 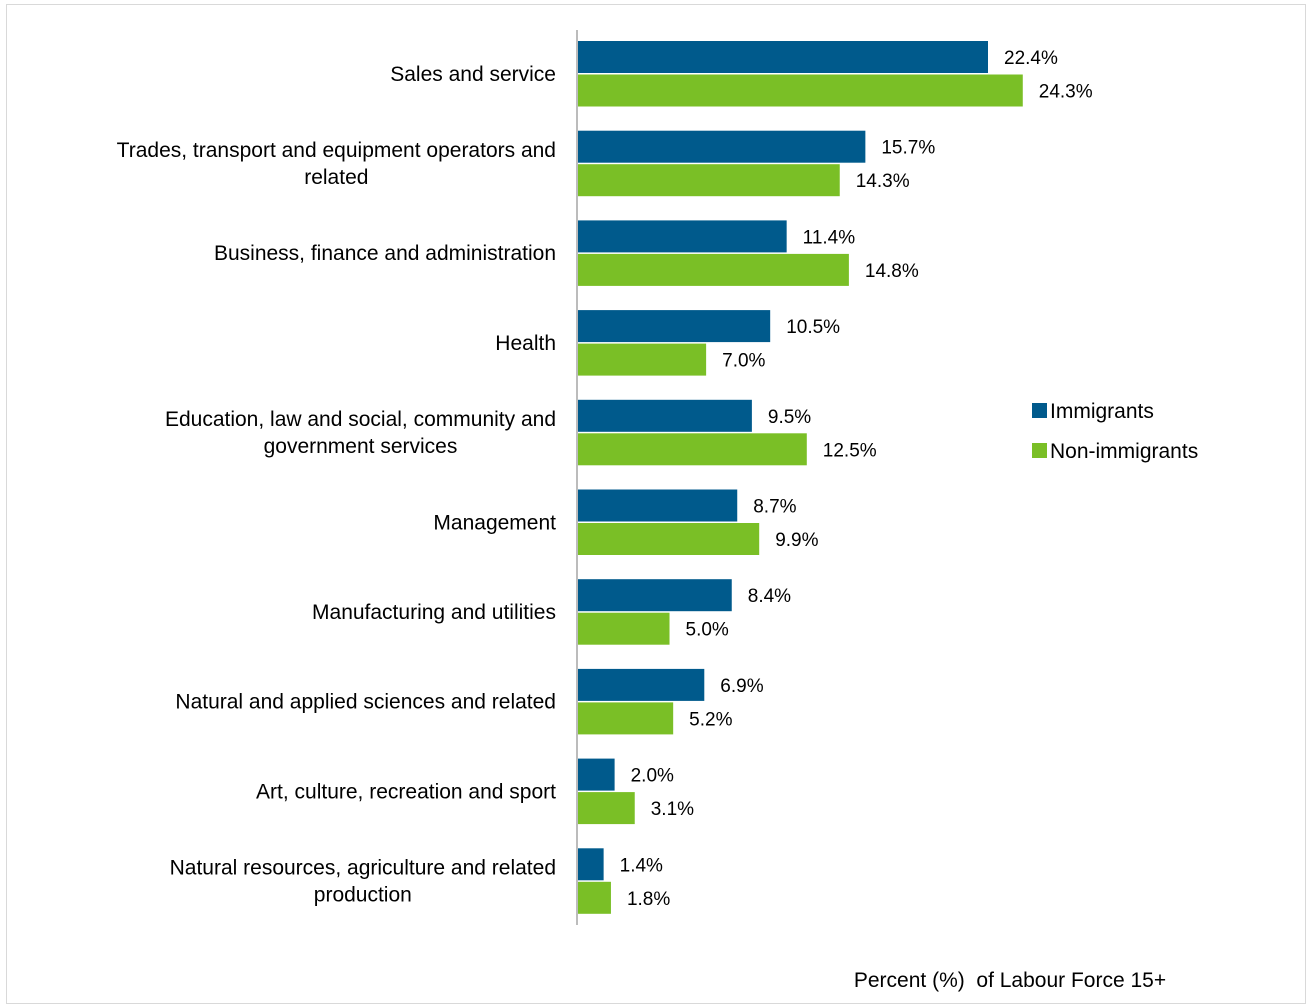 What do you see at coordinates (774, 507) in the screenshot?
I see `value-label-immigrants-5: 8.7%` at bounding box center [774, 507].